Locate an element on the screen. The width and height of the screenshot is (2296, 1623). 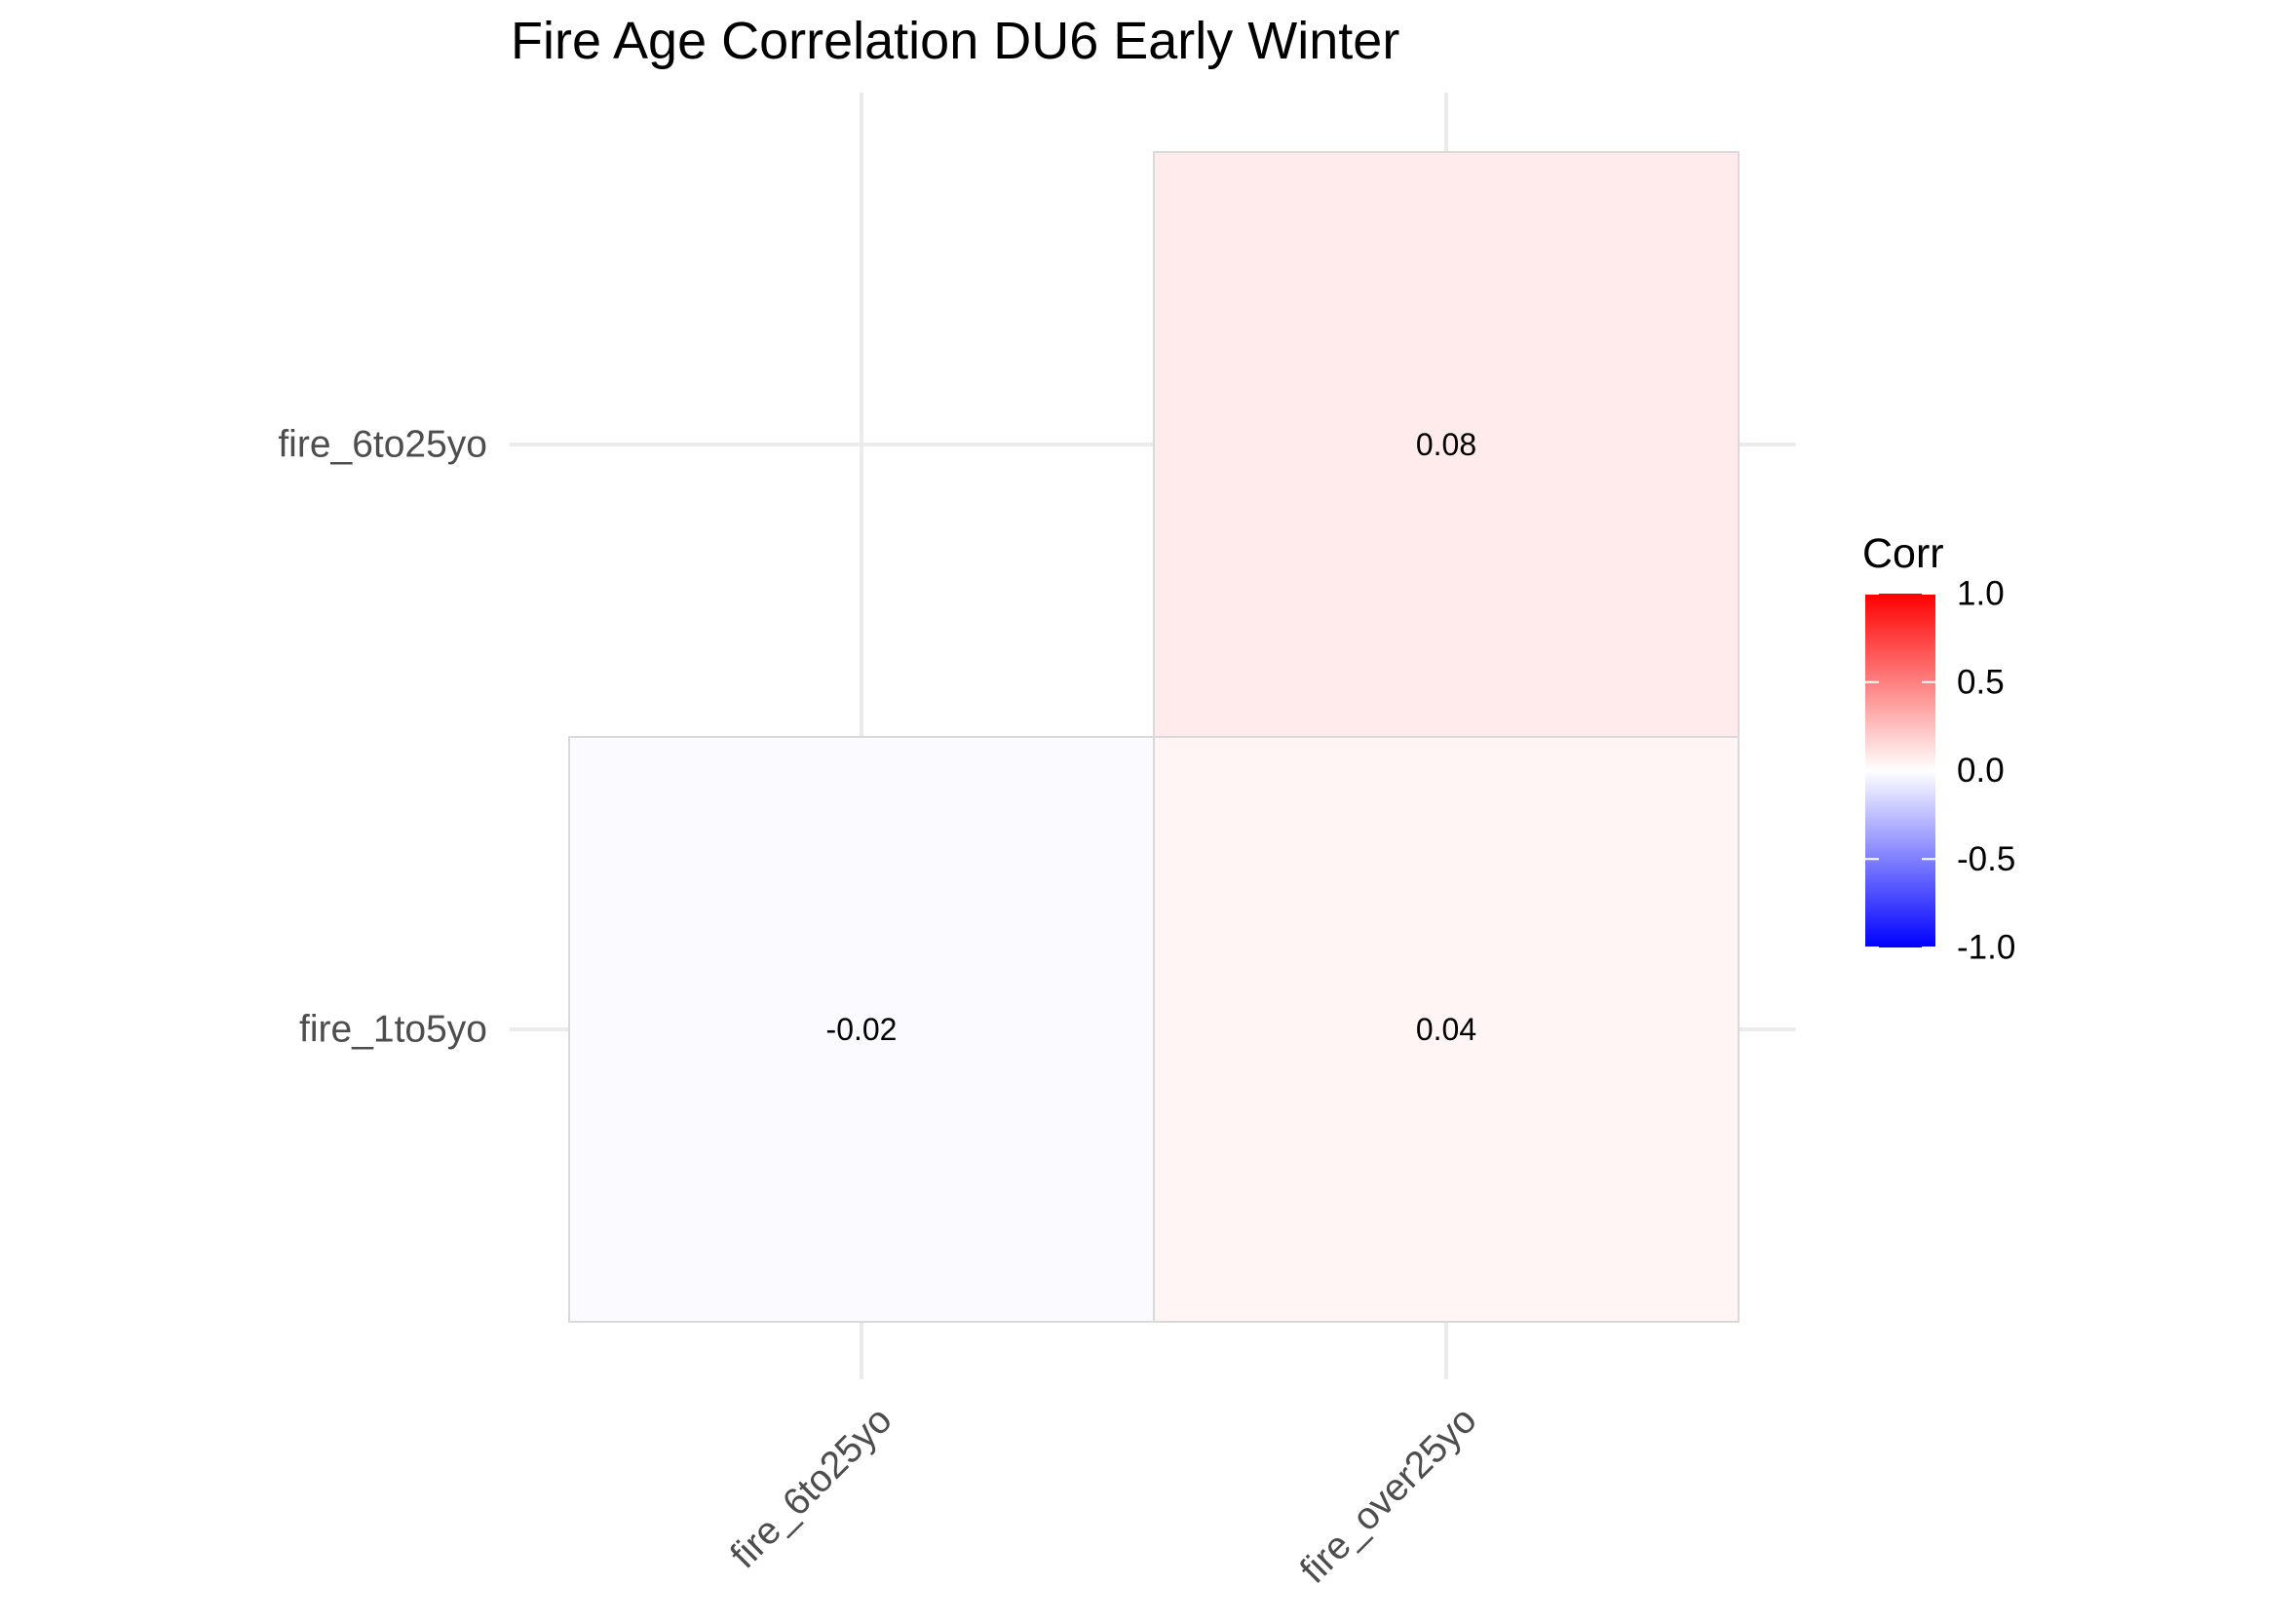
legend-tick-label: -1.0 is located at coordinates (1986, 948).